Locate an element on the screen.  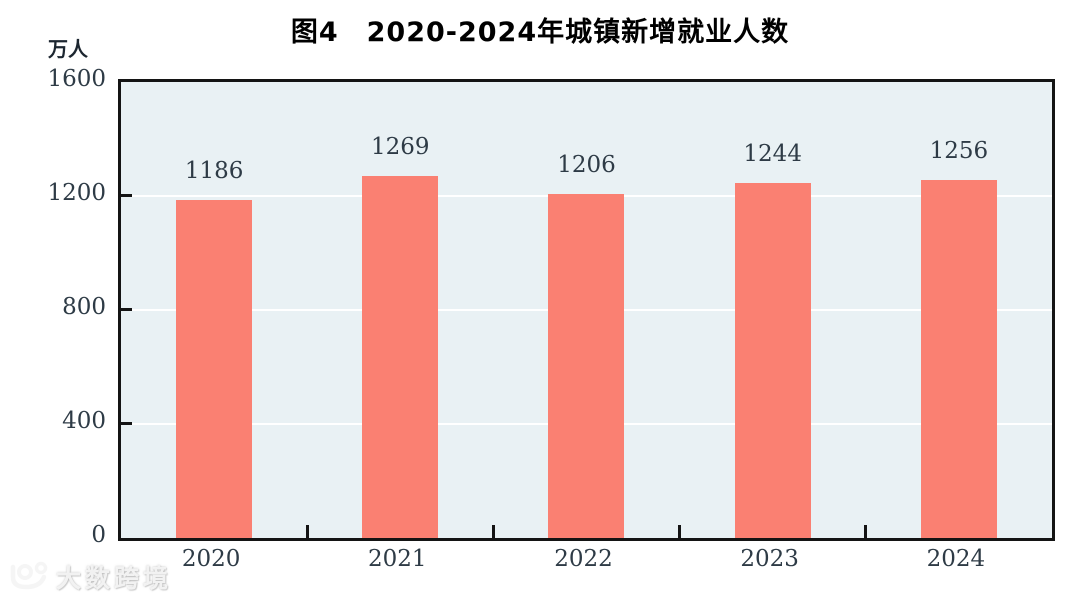
x-category-label-2021: 2021 is located at coordinates (397, 559).